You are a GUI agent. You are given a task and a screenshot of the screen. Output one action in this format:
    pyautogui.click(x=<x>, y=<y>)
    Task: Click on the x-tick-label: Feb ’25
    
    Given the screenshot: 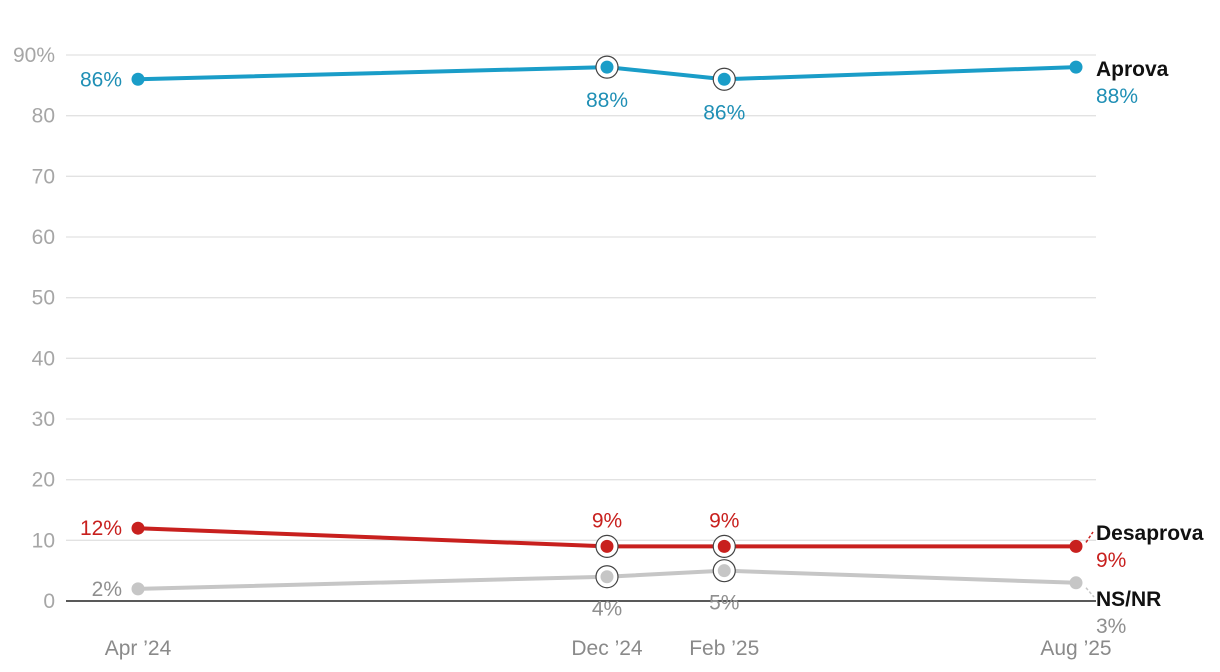 What is the action you would take?
    pyautogui.click(x=724, y=648)
    